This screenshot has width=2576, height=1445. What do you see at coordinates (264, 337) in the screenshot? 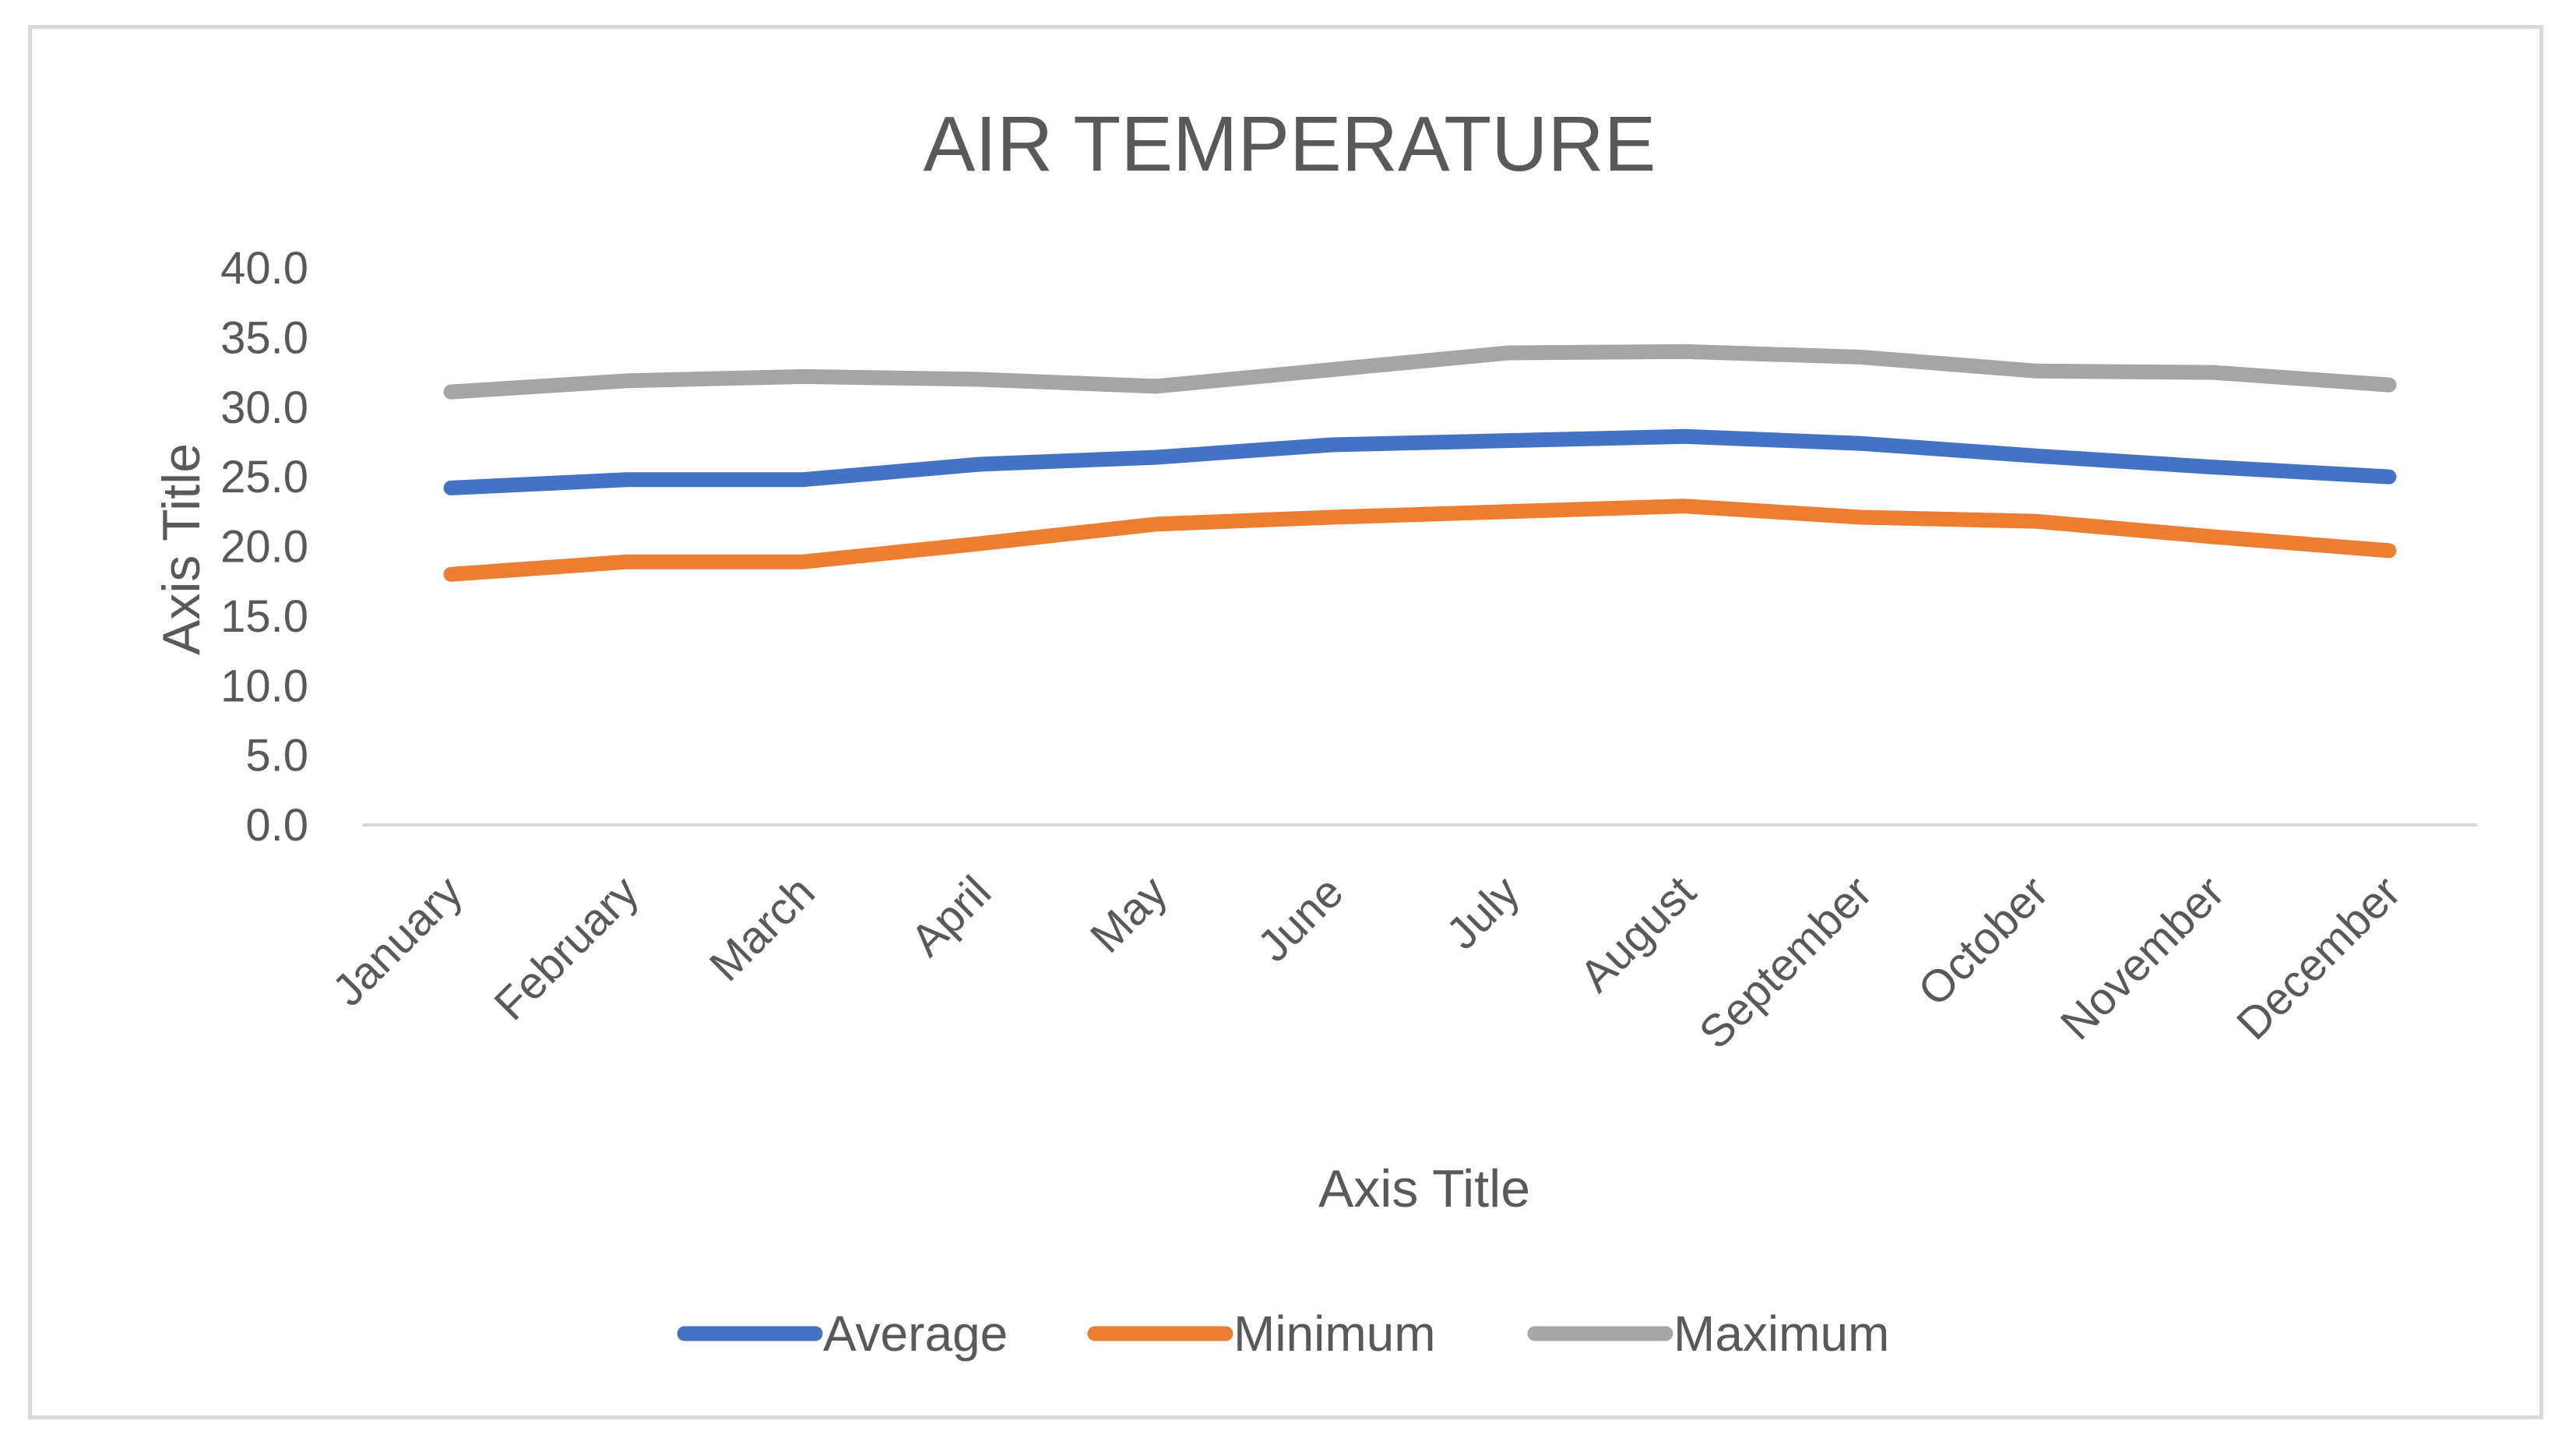
I see `y-tick-label: 35.0` at bounding box center [264, 337].